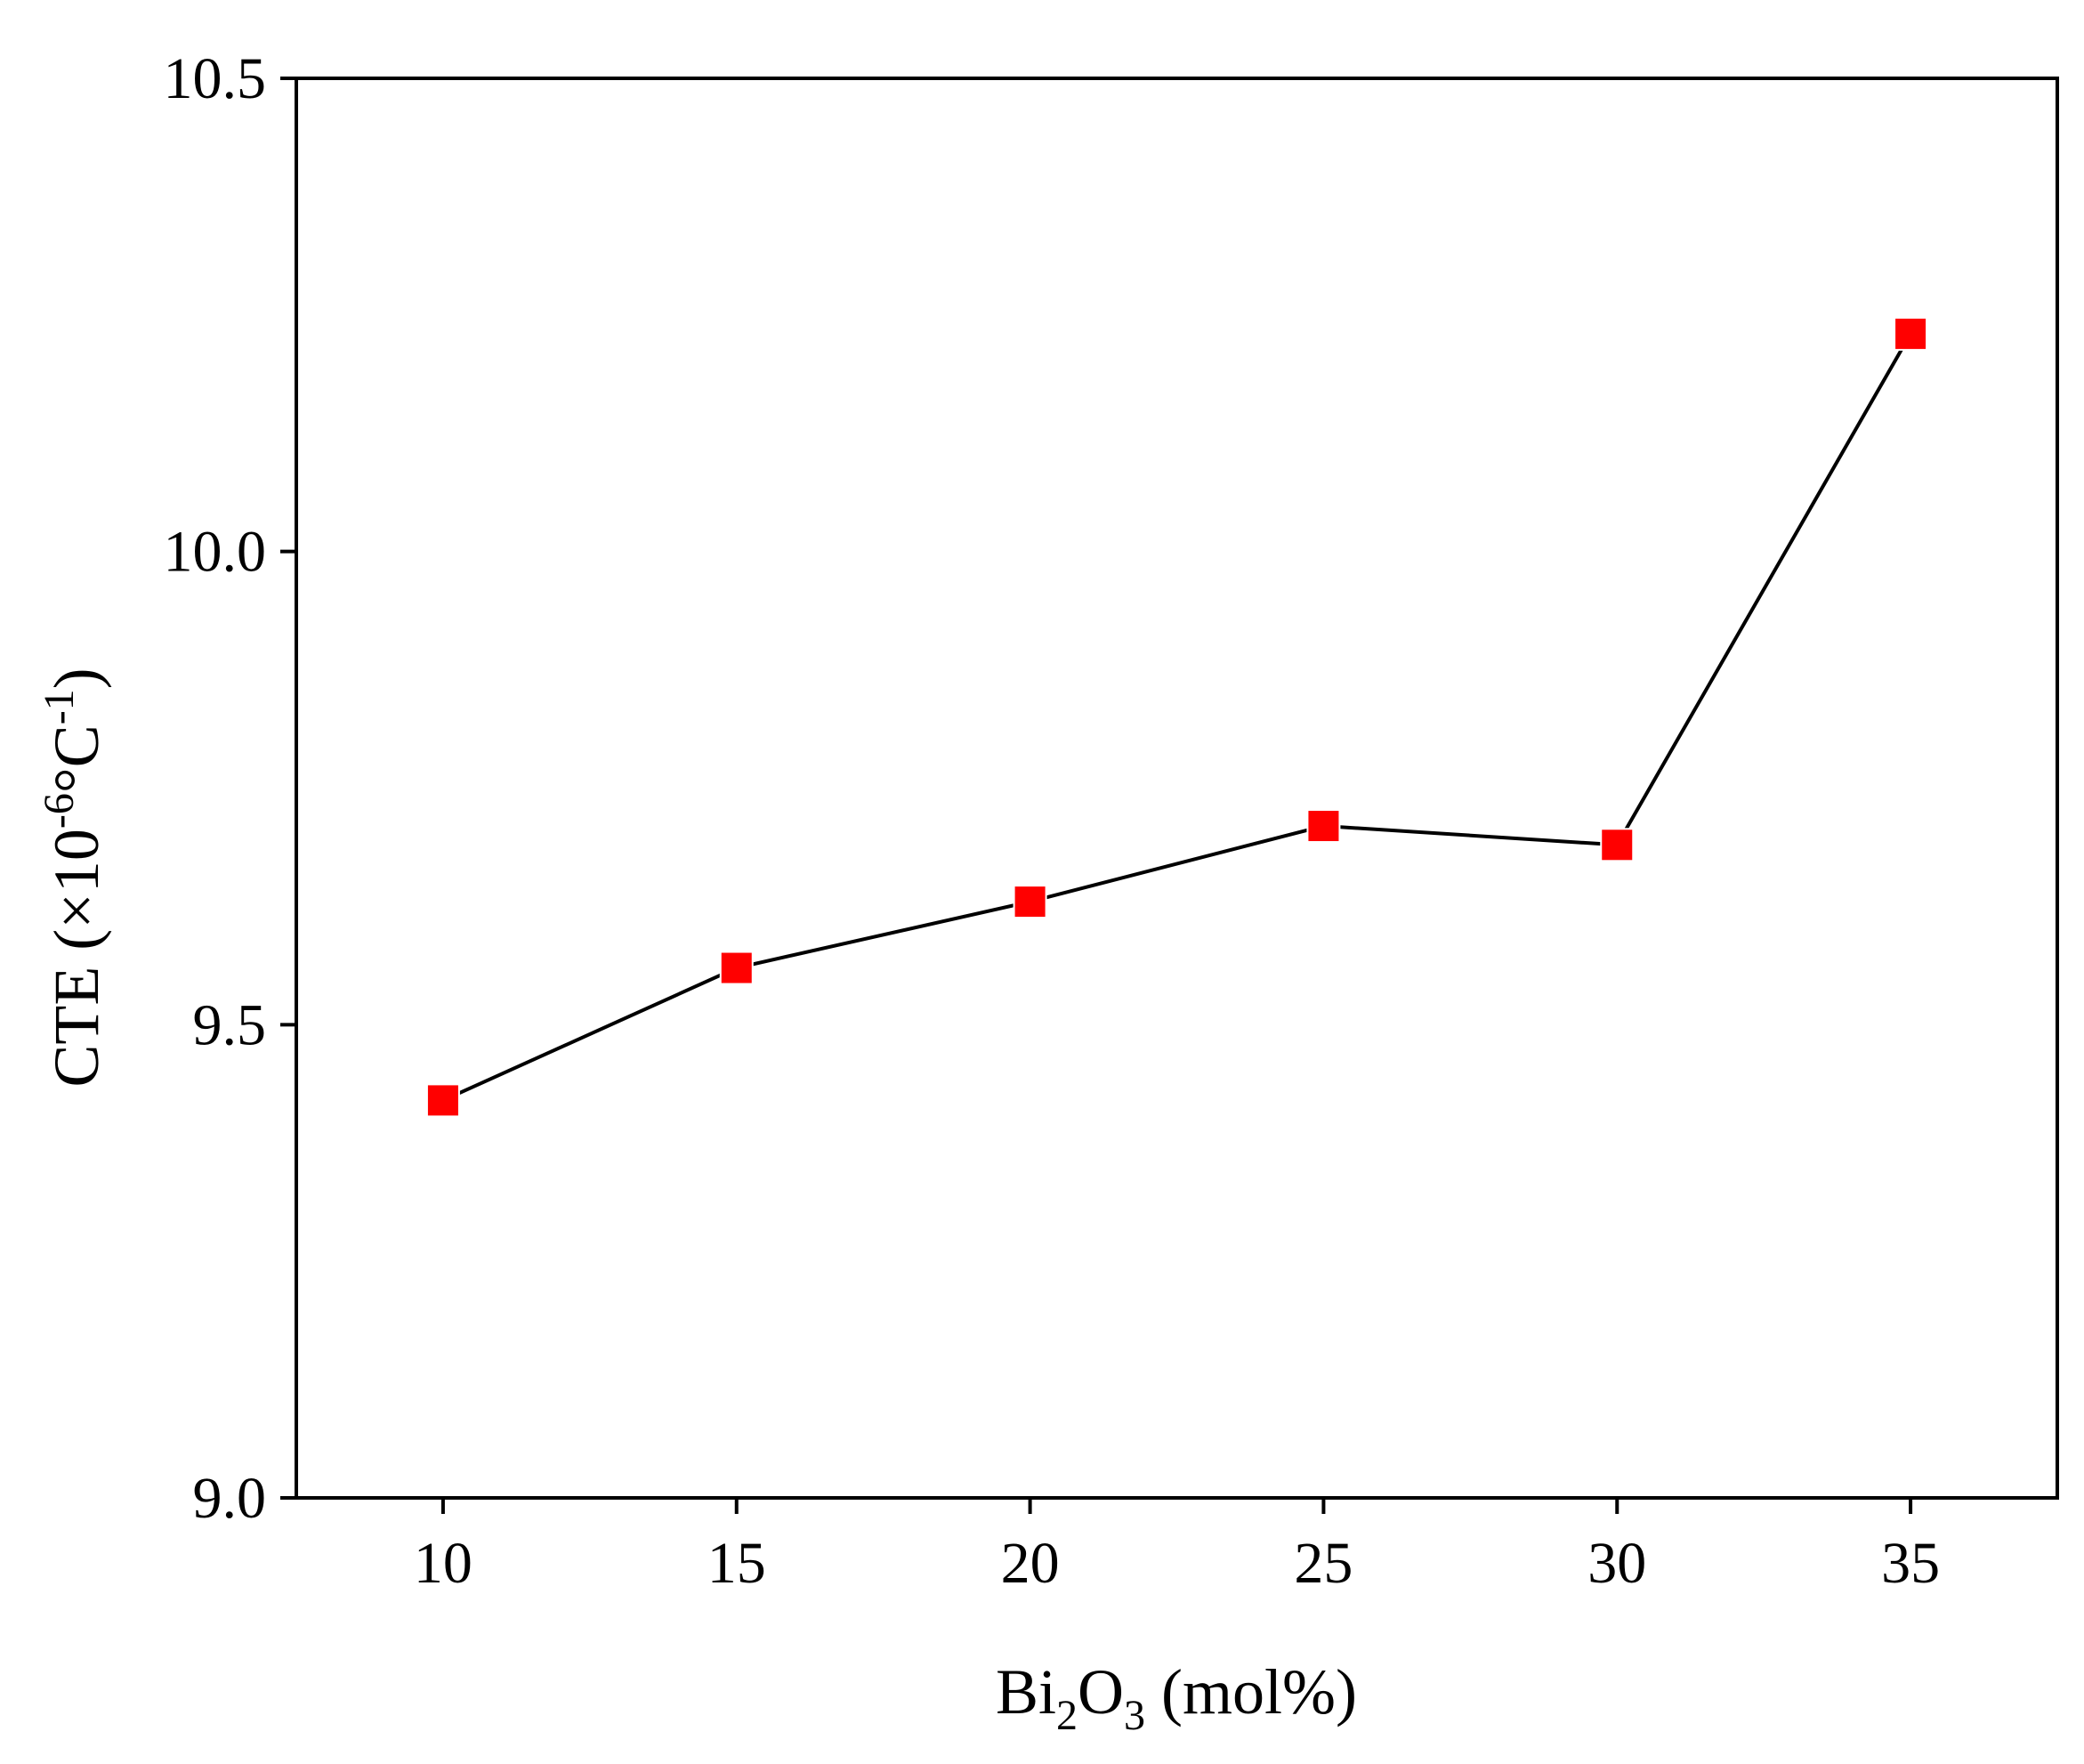 The width and height of the screenshot is (2084, 1764). I want to click on x-tick-label: 20, so click(1030, 1563).